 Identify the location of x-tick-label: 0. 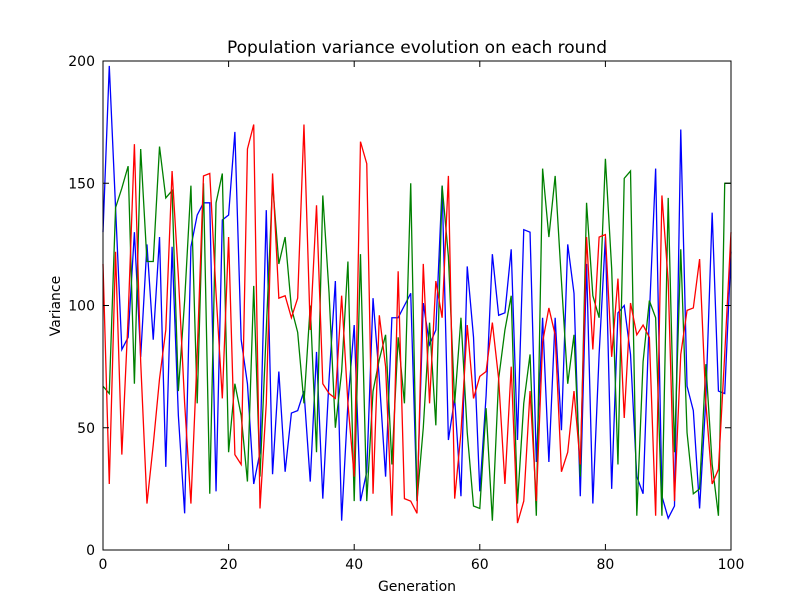
(103, 565).